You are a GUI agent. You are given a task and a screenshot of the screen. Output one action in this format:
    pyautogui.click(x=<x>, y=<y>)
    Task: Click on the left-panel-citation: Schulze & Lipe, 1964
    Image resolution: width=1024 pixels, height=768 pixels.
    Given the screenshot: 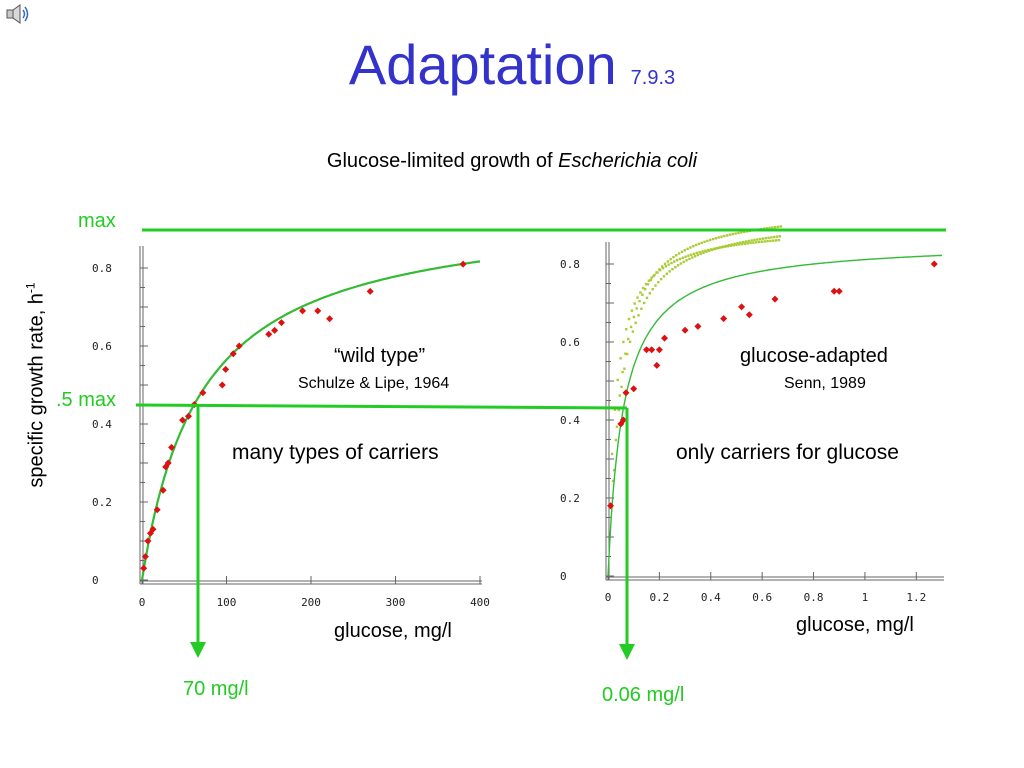 What is the action you would take?
    pyautogui.click(x=374, y=383)
    